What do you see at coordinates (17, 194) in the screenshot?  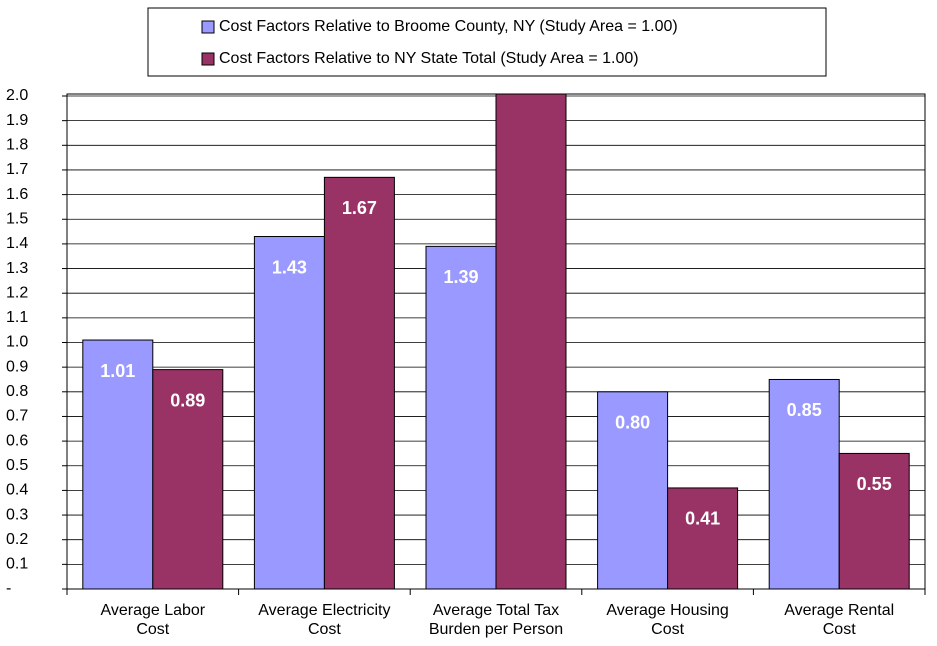 I see `y-tick-label: 1.6` at bounding box center [17, 194].